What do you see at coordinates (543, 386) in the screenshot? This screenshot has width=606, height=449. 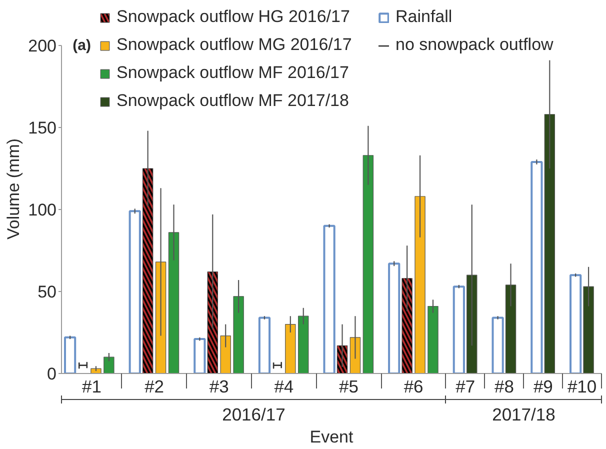 I see `x-tick-label: #9` at bounding box center [543, 386].